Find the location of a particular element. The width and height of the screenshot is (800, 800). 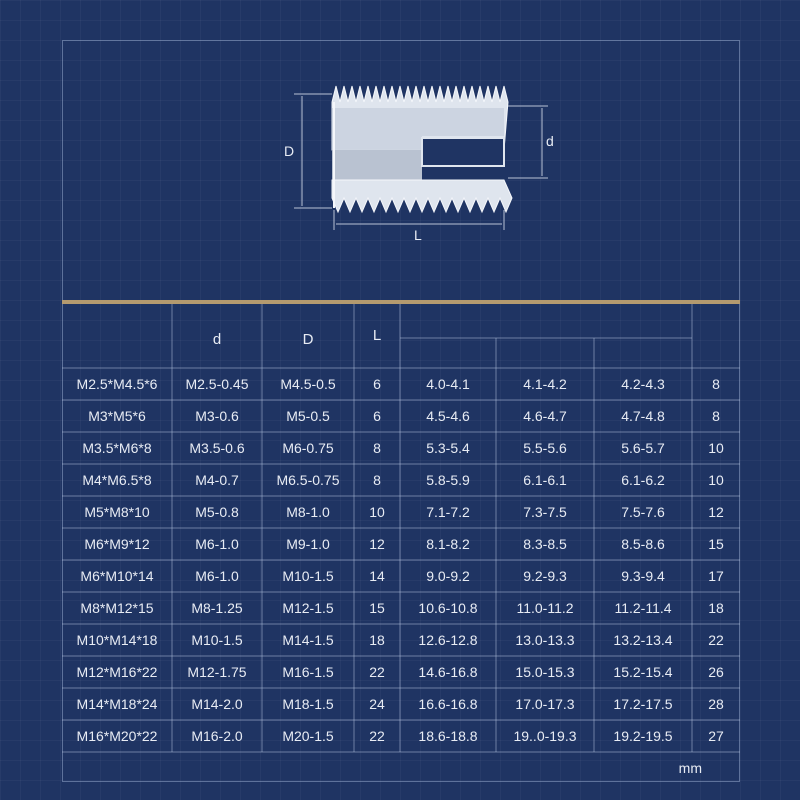

table-cell: 27 is located at coordinates (716, 736).